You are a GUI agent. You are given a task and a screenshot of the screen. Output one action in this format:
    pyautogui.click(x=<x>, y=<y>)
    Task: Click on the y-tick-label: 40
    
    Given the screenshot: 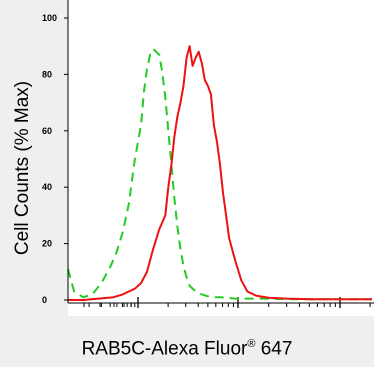 What is the action you would take?
    pyautogui.click(x=47, y=187)
    